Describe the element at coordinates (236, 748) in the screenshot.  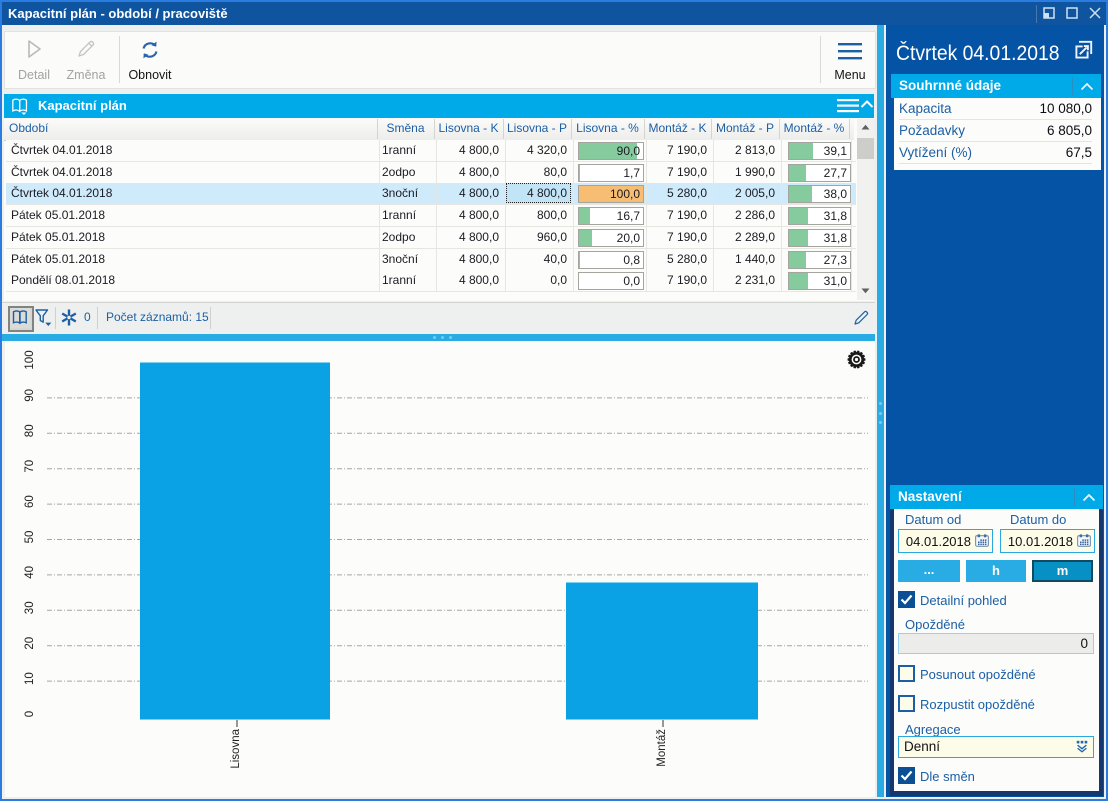
I see `svg-text: Lisovna` at that location.